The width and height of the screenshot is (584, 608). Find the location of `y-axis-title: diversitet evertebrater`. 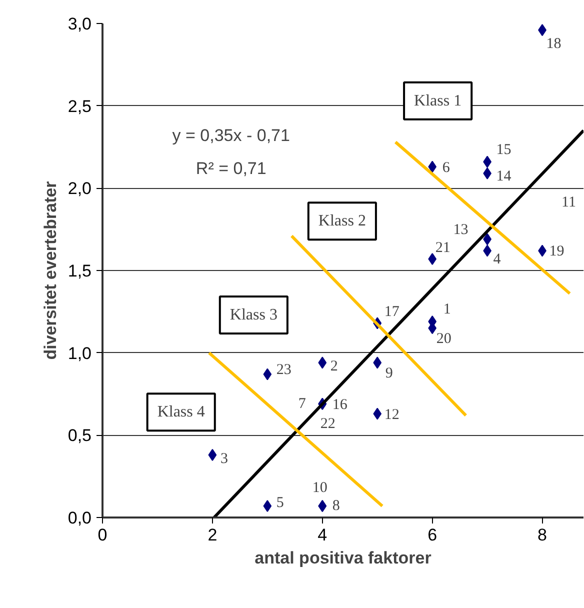

y-axis-title: diversitet evertebrater is located at coordinates (50, 270).